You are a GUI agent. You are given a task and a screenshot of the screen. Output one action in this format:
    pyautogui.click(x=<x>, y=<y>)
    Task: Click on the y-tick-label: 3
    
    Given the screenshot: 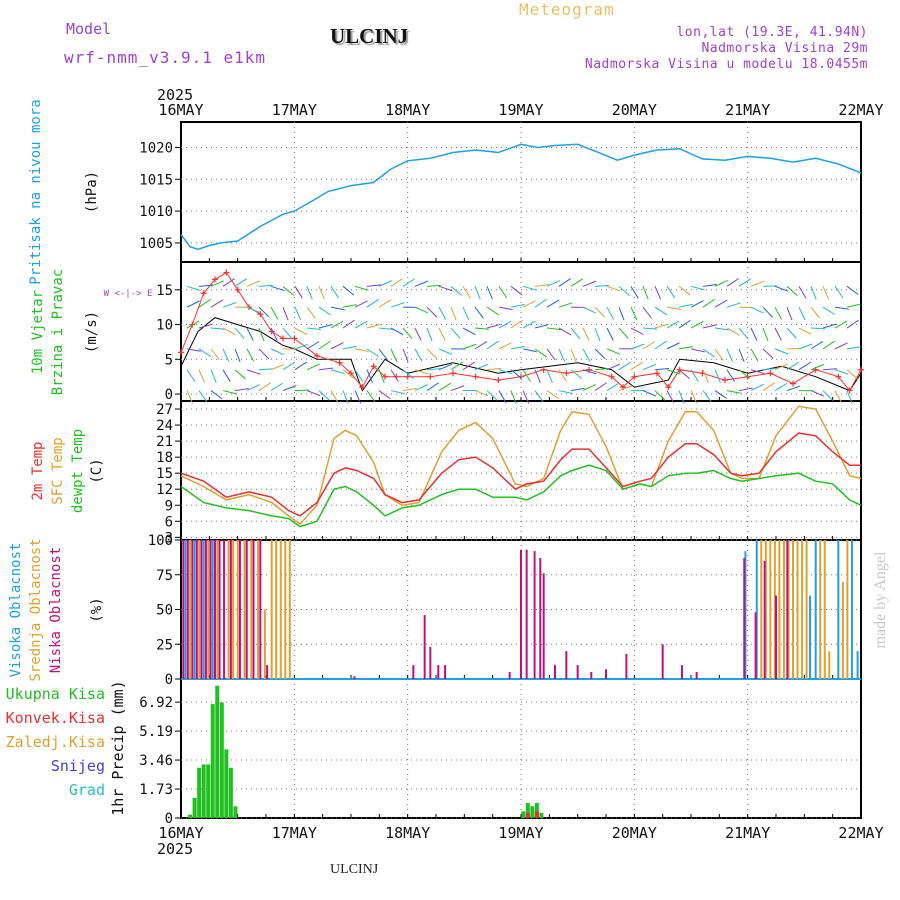 What is the action you would take?
    pyautogui.click(x=169, y=538)
    